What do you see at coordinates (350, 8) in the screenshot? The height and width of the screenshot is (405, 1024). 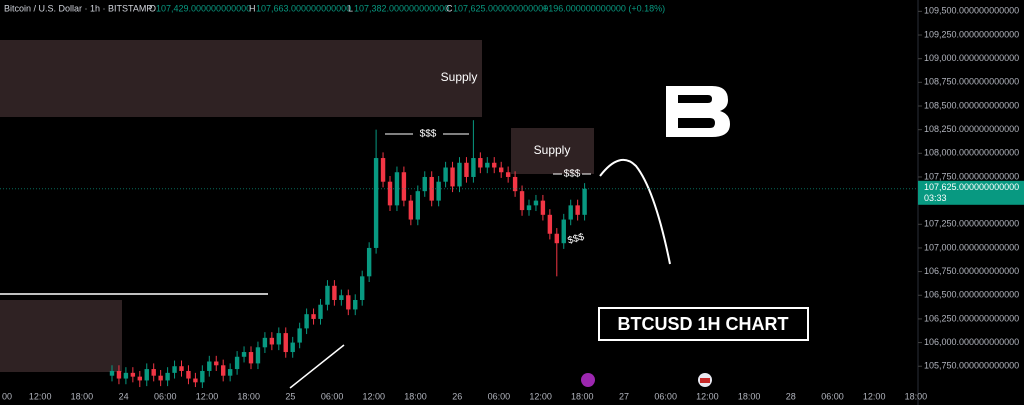 I see `ohlc-key: L` at bounding box center [350, 8].